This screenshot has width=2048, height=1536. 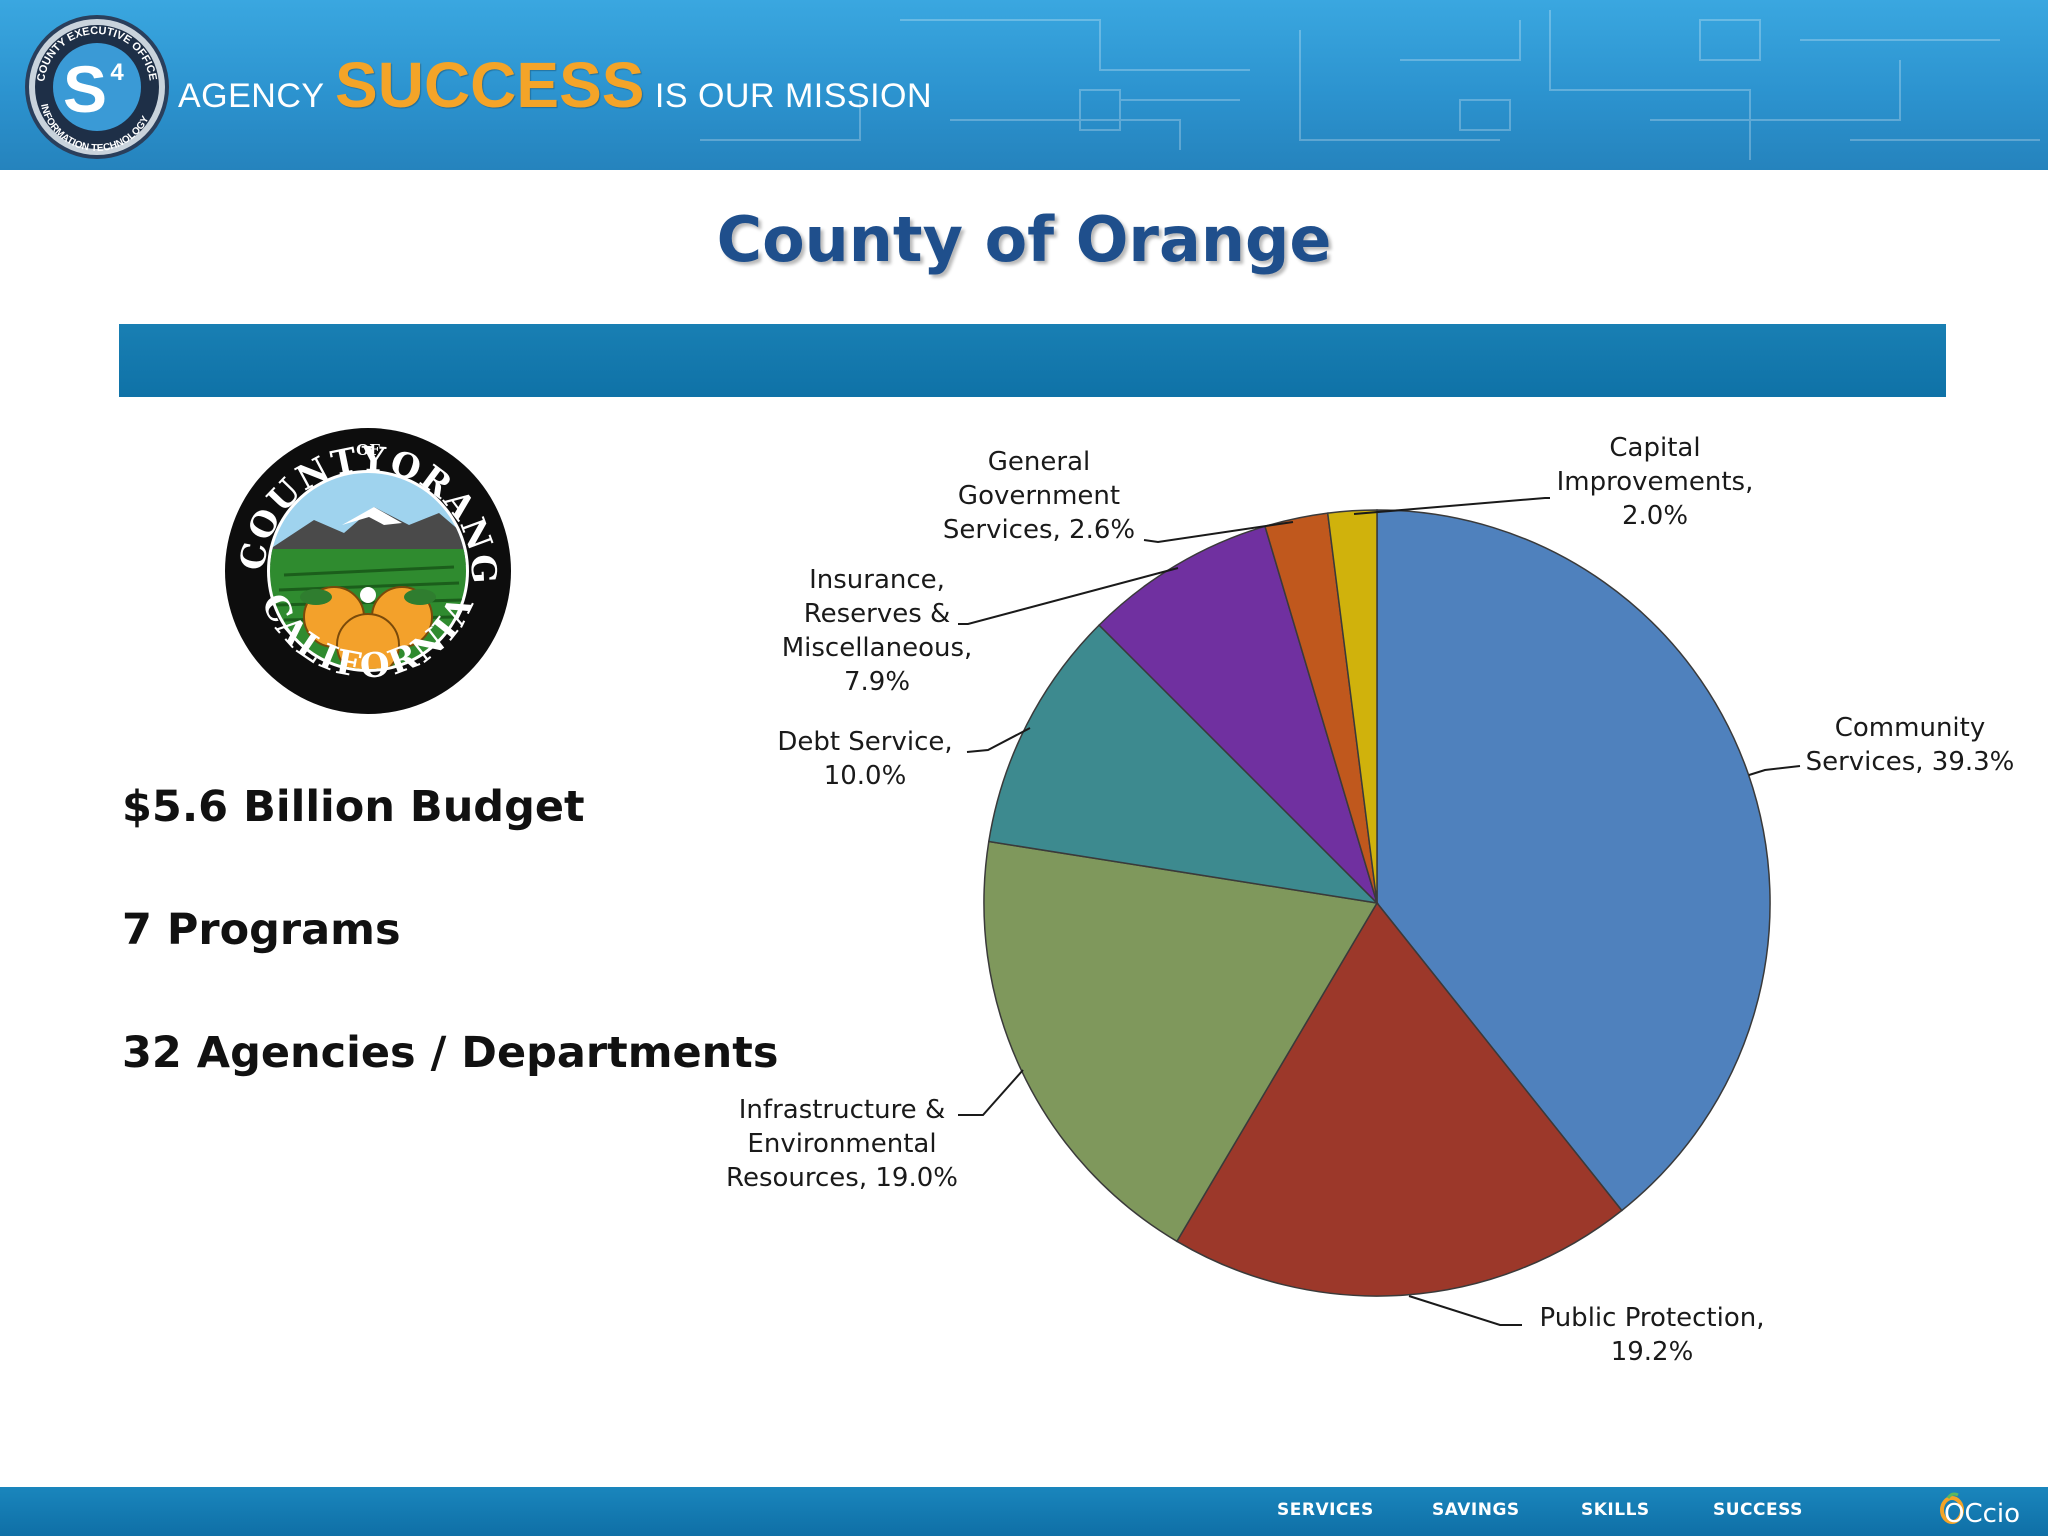 I want to click on pie-label-general-government-services: General Government Services, 2.6%, so click(x=1039, y=496).